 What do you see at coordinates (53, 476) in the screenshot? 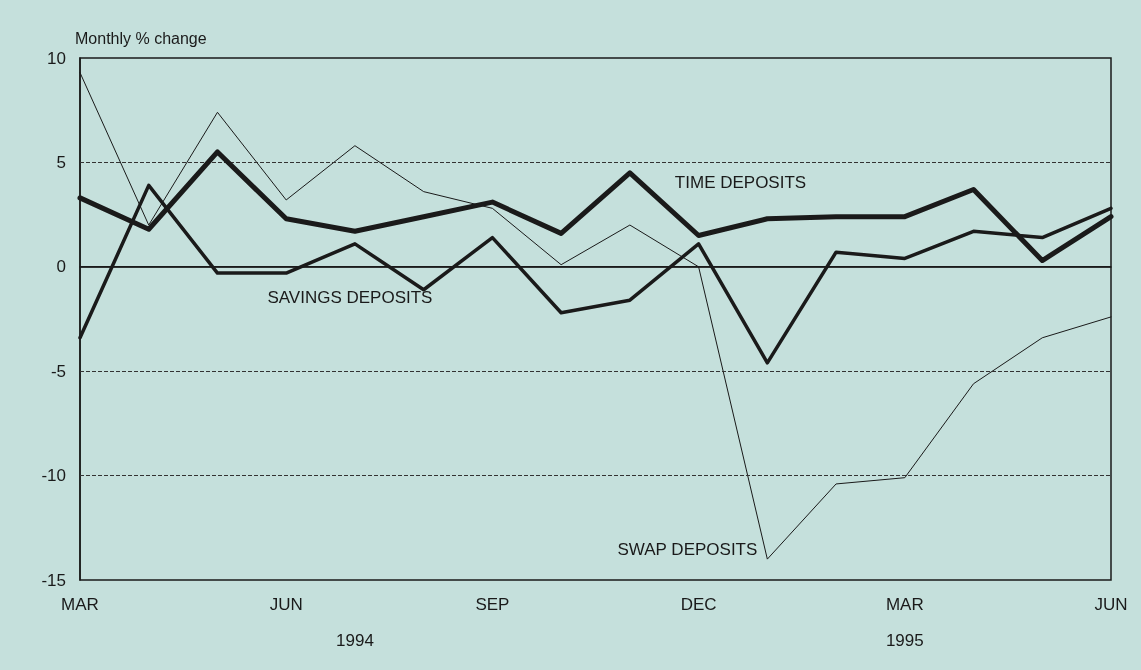
I see `y-tick-label: -10` at bounding box center [53, 476].